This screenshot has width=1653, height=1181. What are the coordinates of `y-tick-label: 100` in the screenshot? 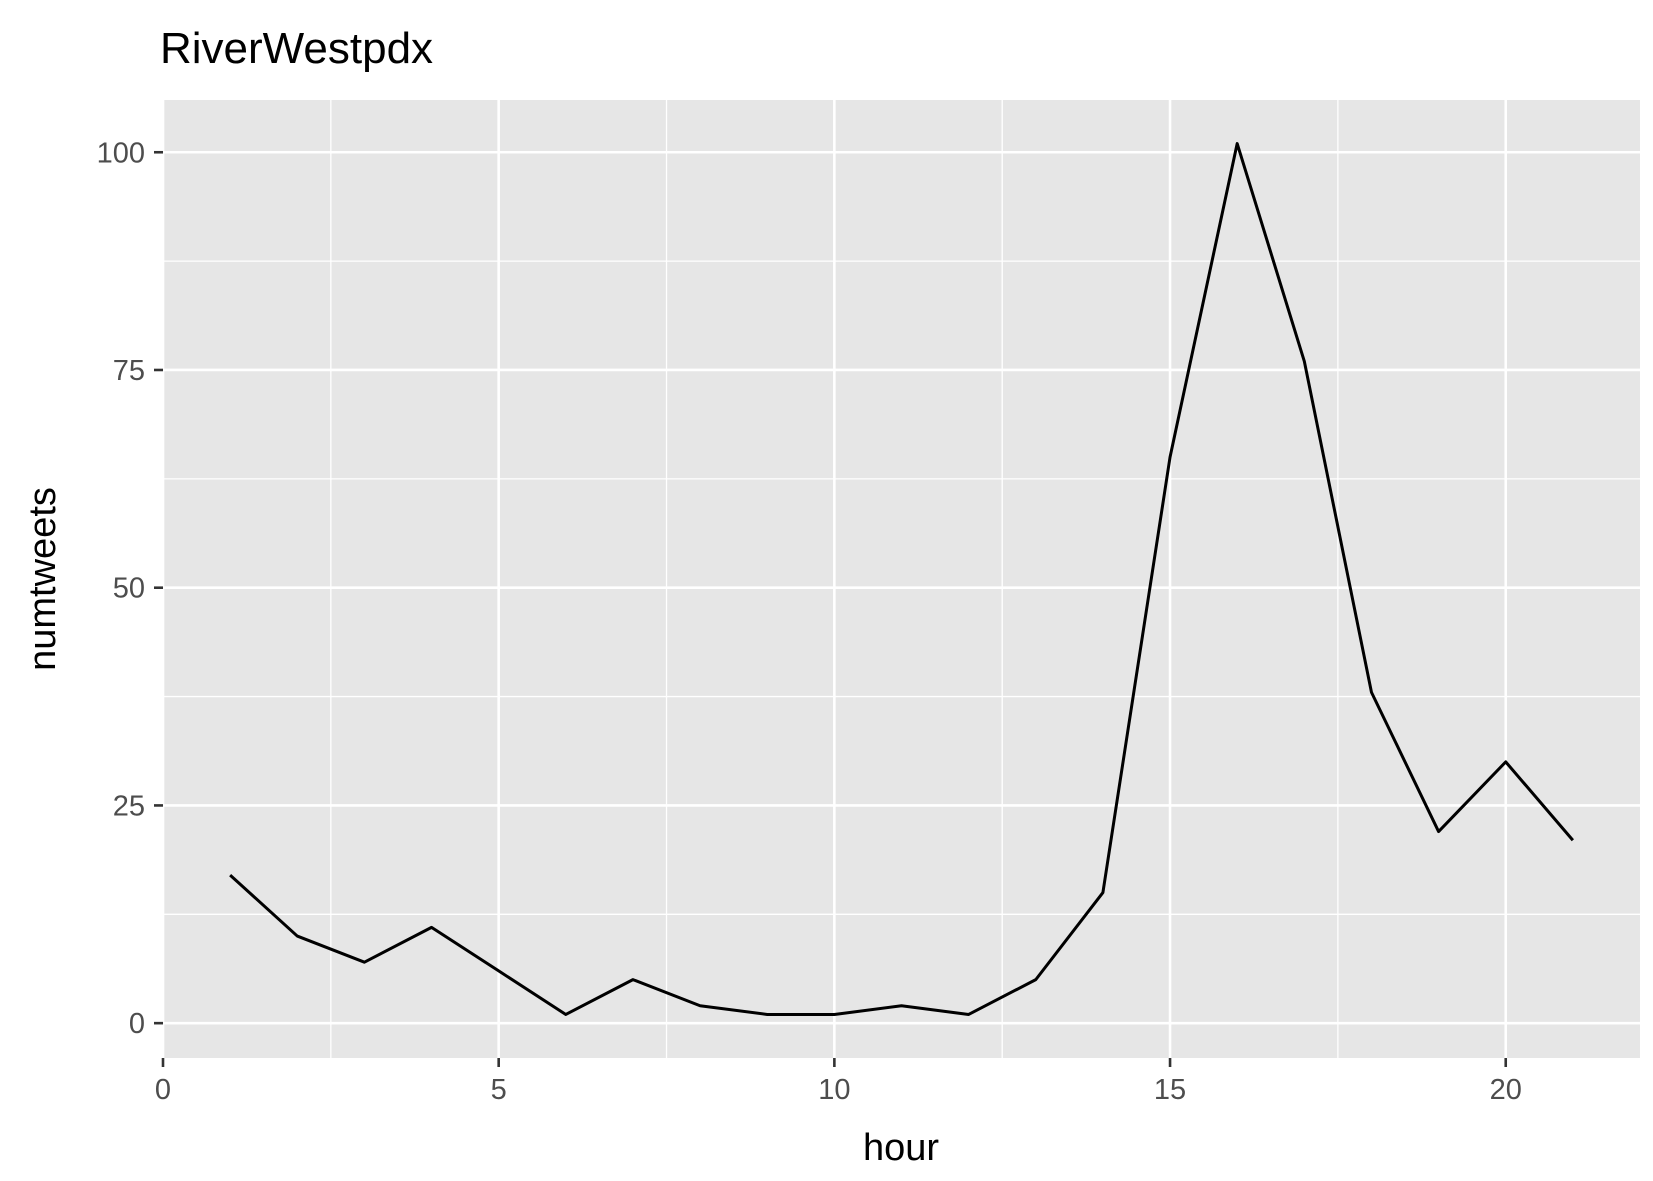 It's located at (121, 153).